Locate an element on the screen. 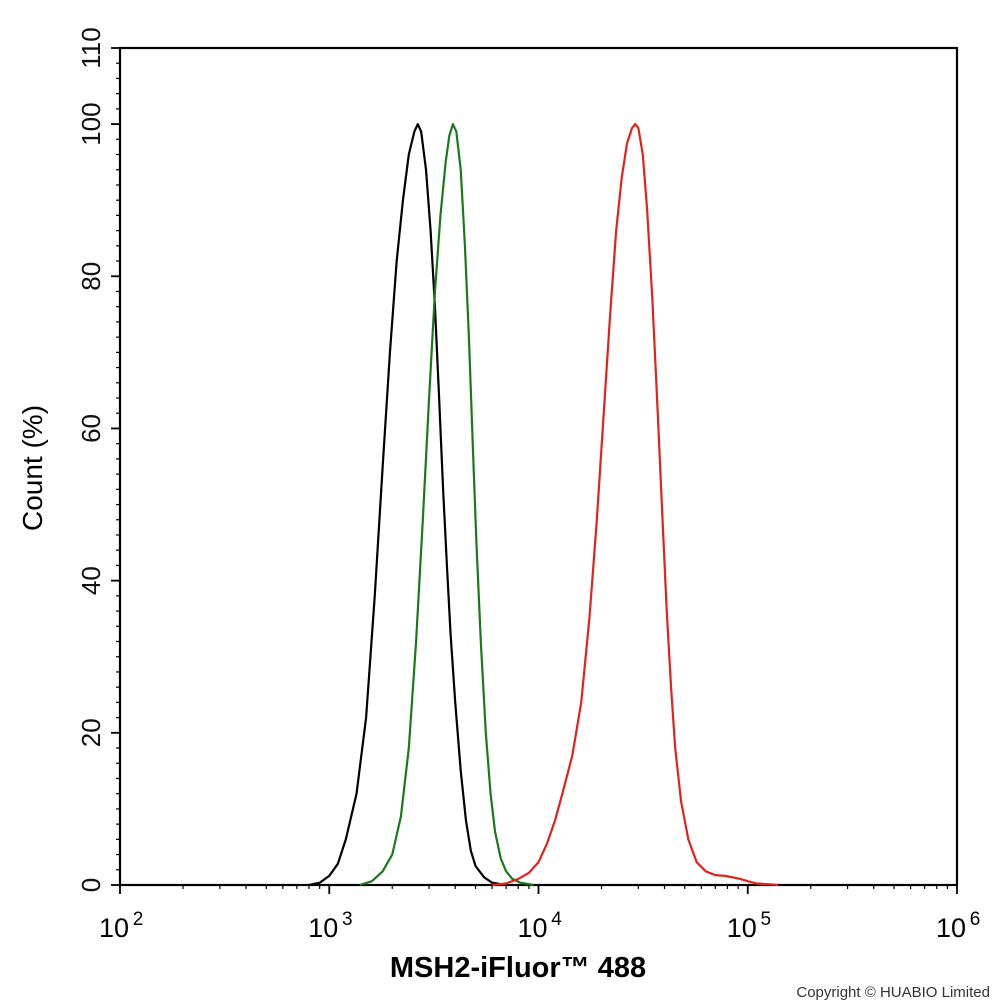 The width and height of the screenshot is (994, 1002). y-tick-label: 60 is located at coordinates (91, 428).